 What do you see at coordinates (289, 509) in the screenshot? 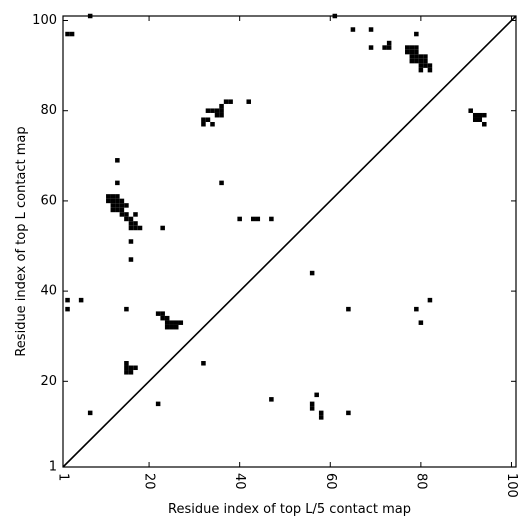
I see `x-axis-label: Residue index of top L/5 contact map` at bounding box center [289, 509].